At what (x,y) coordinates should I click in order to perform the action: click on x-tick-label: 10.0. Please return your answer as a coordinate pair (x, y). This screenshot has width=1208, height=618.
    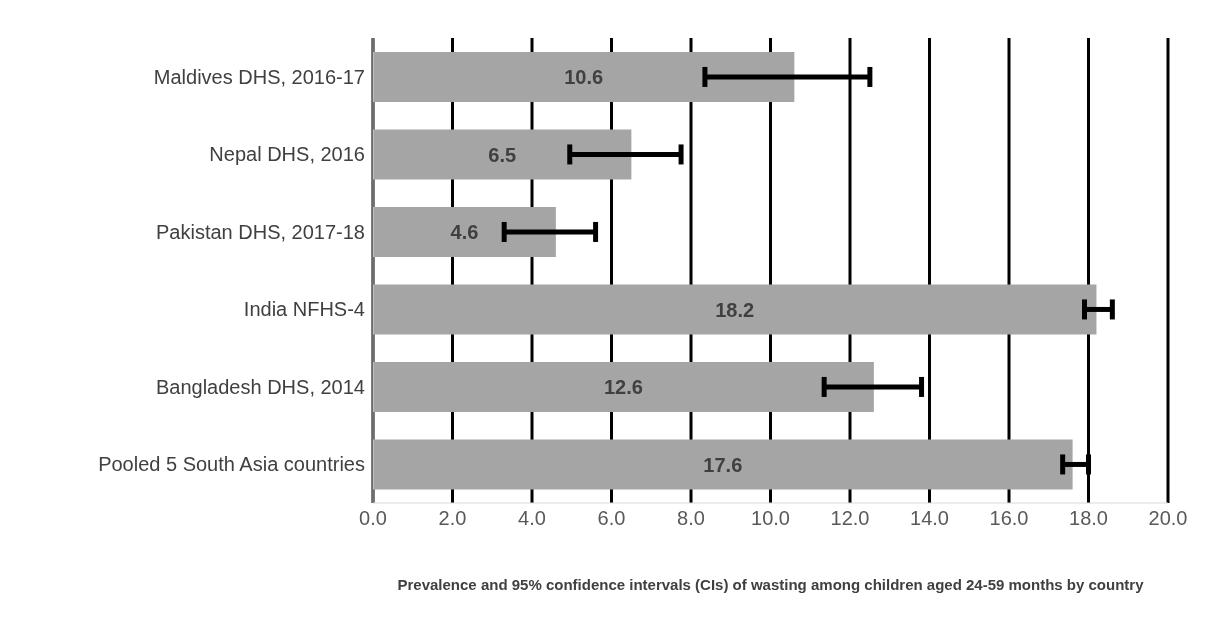
    Looking at the image, I should click on (770, 518).